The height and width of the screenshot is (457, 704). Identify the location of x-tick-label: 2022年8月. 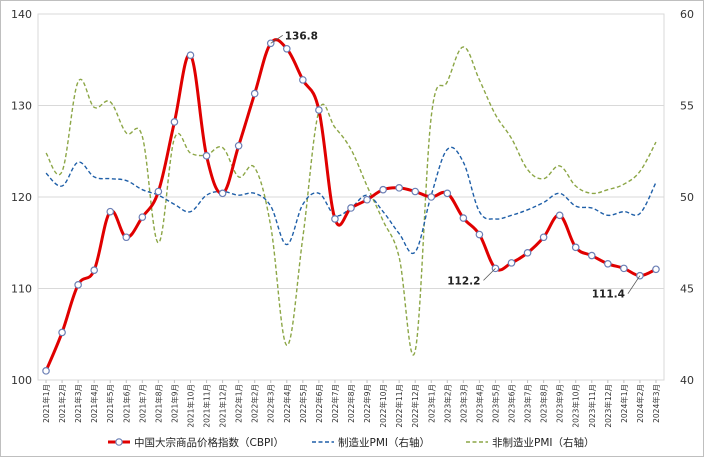
(351, 403).